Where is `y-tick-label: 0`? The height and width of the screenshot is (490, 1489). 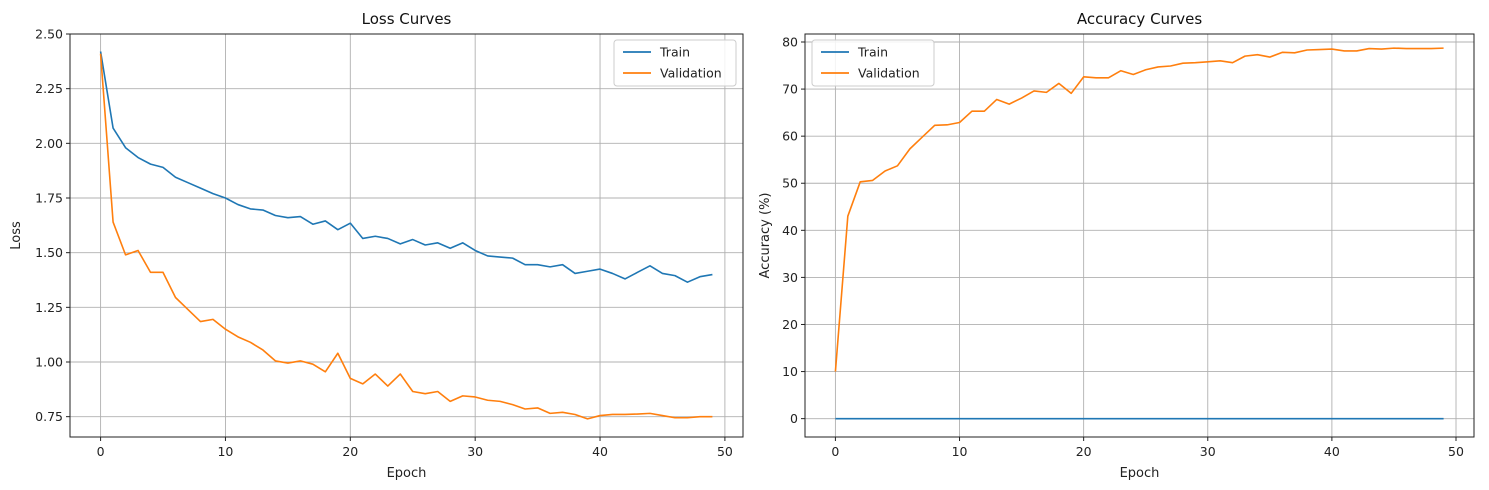 y-tick-label: 0 is located at coordinates (794, 418).